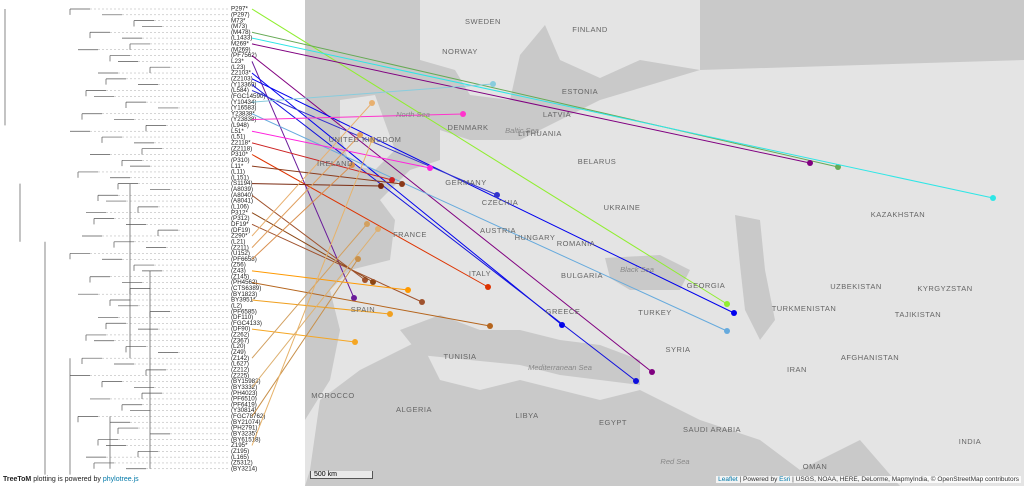 Image resolution: width=1024 pixels, height=491 pixels. Describe the element at coordinates (755, 277) in the screenshot. I see `caspian` at that location.